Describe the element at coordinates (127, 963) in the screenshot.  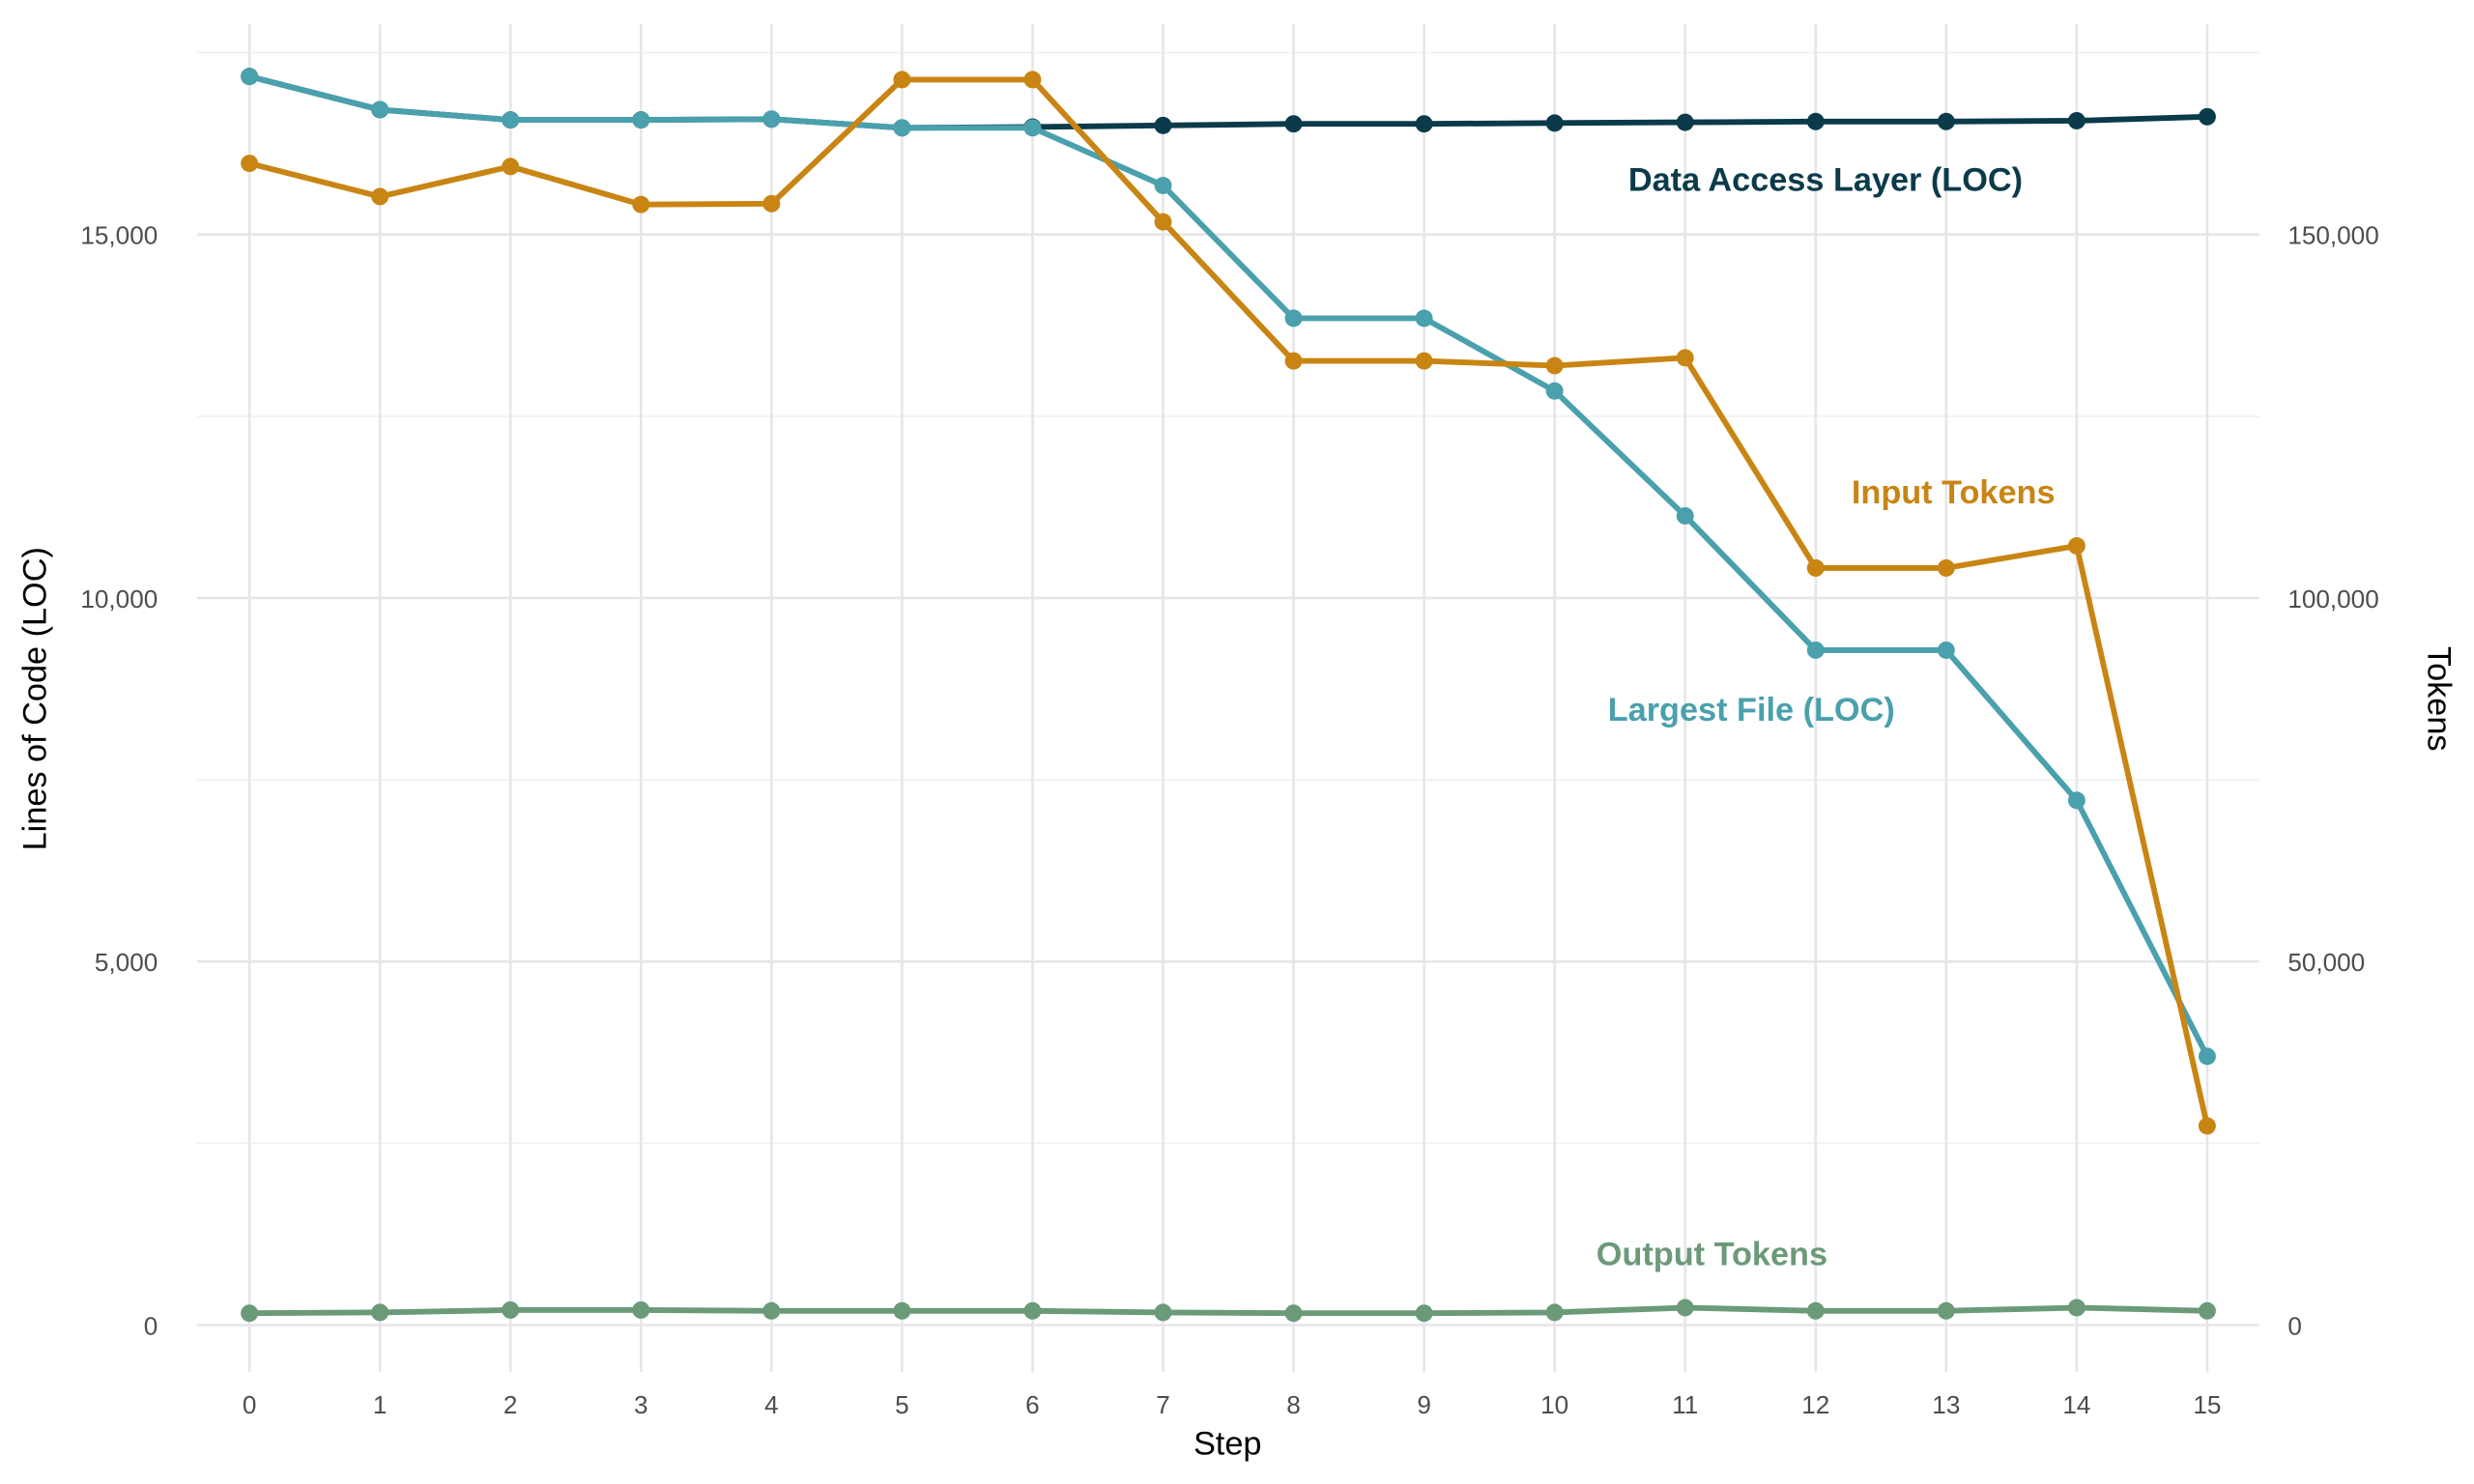
I see `y-tick-label: 5,000` at that location.